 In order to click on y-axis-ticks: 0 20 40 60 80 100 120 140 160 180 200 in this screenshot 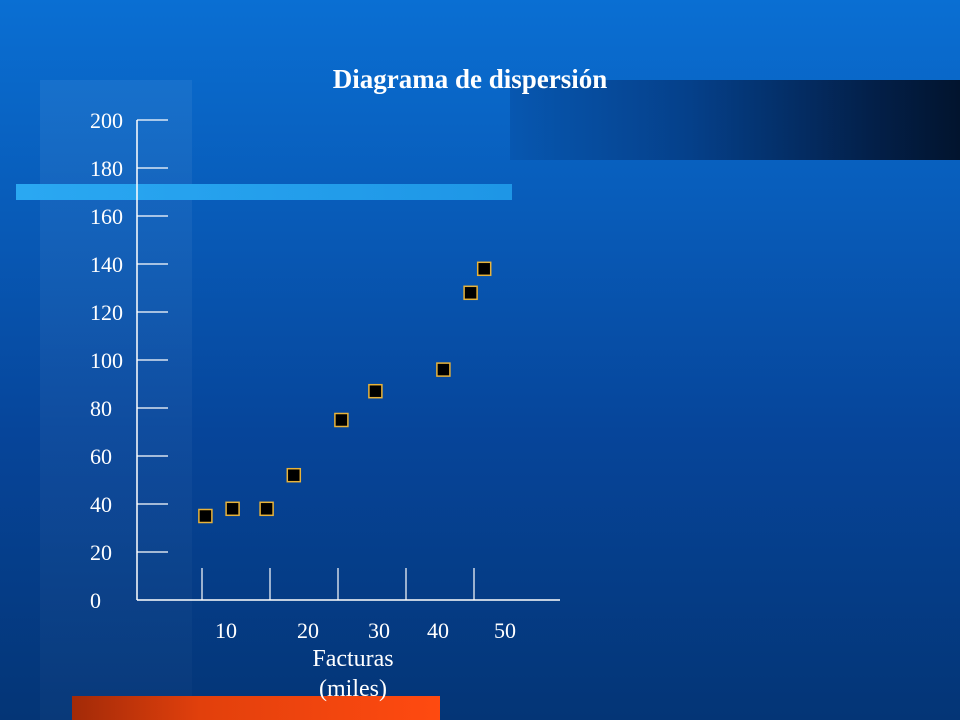, I will do `click(129, 360)`.